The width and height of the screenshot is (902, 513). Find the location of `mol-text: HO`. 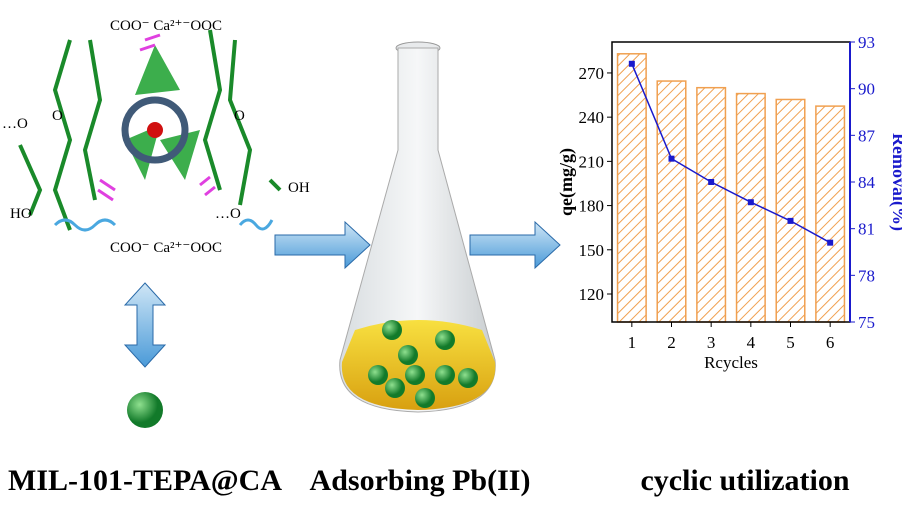

mol-text: HO is located at coordinates (21, 214).